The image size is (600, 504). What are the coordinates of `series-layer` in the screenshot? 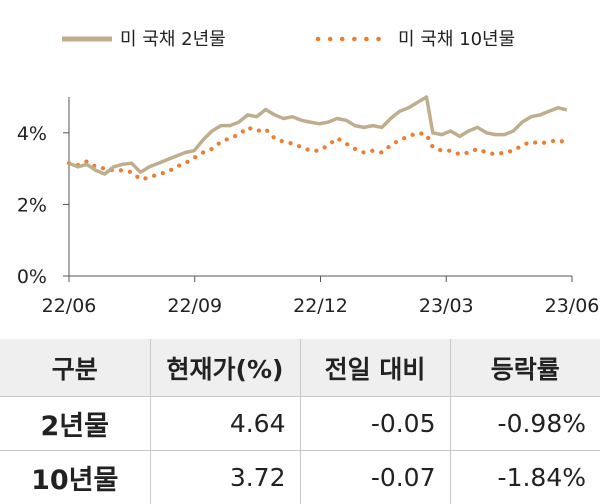 It's located at (317, 138).